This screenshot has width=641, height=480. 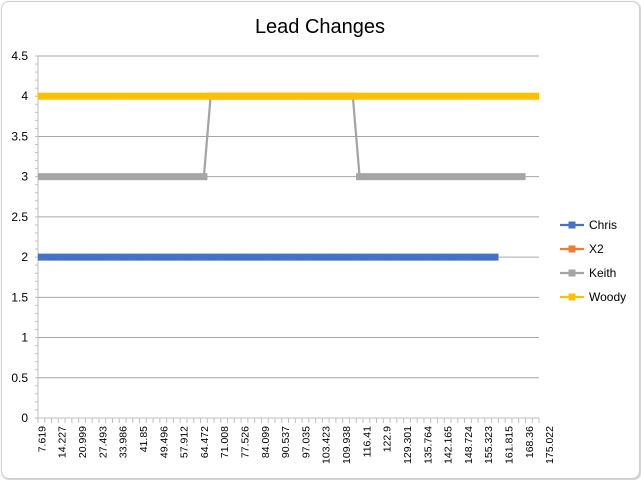 I want to click on legend-marker-chris, so click(x=572, y=225).